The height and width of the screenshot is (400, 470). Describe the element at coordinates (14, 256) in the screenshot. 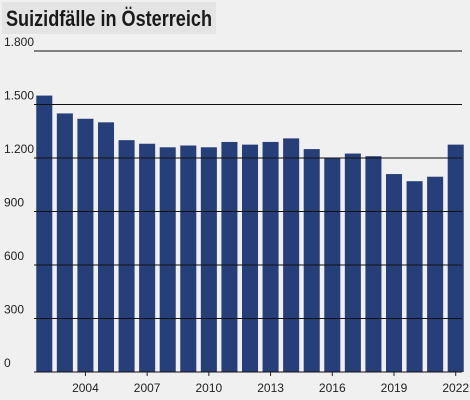

I see `y-tick-label: 600` at that location.